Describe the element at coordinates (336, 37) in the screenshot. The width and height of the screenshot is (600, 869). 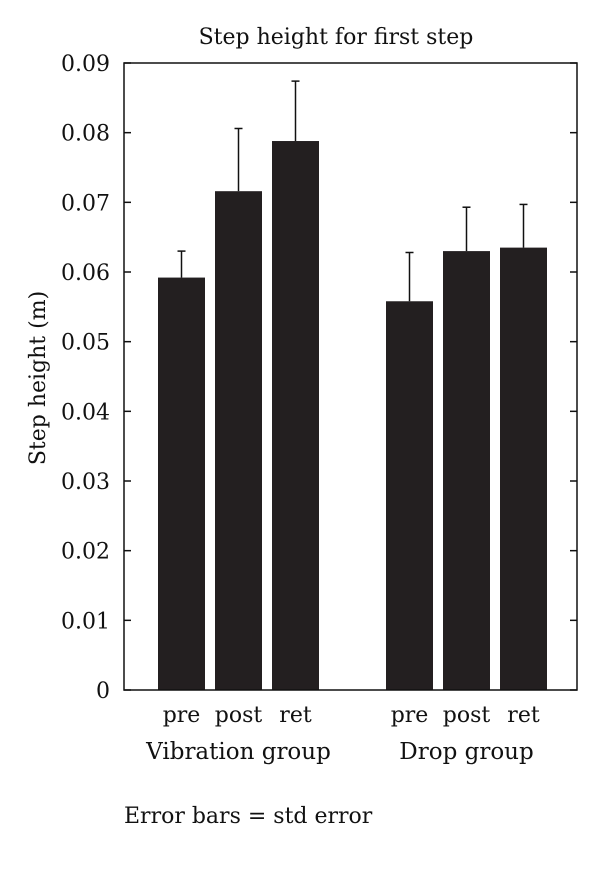
I see `chart-title: Step height for first step` at that location.